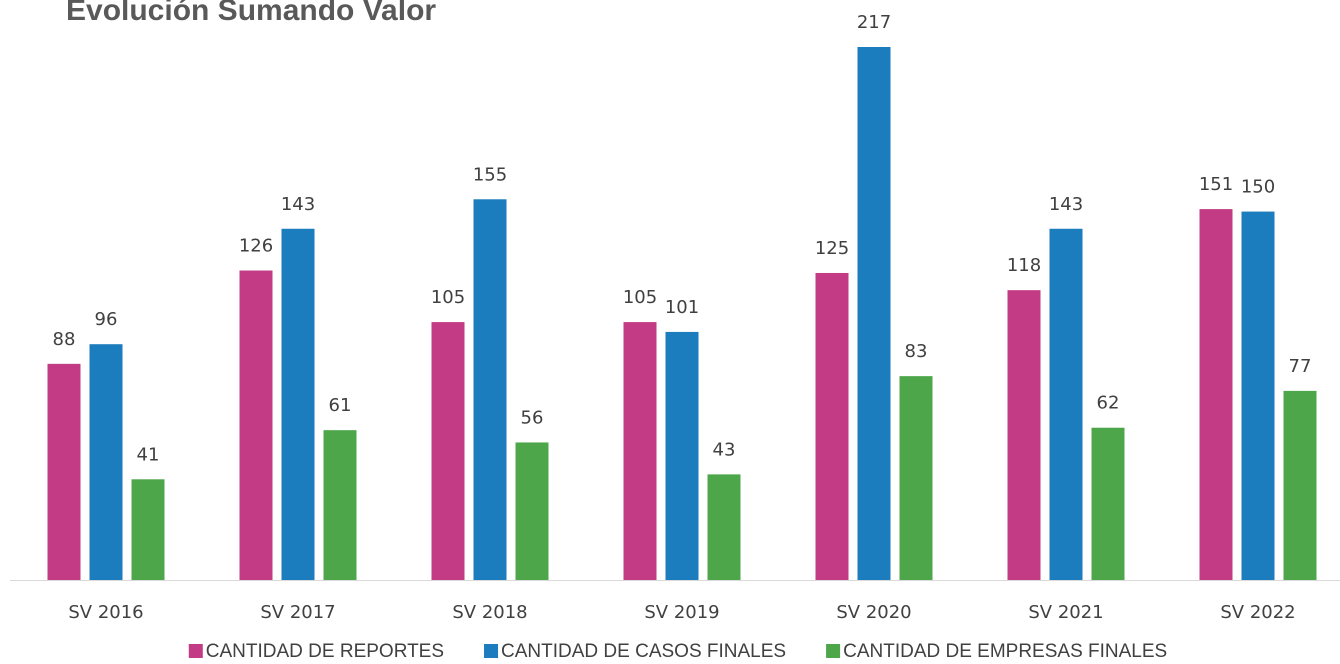 The width and height of the screenshot is (1340, 664). I want to click on x-tick-label: SV 2022, so click(1257, 612).